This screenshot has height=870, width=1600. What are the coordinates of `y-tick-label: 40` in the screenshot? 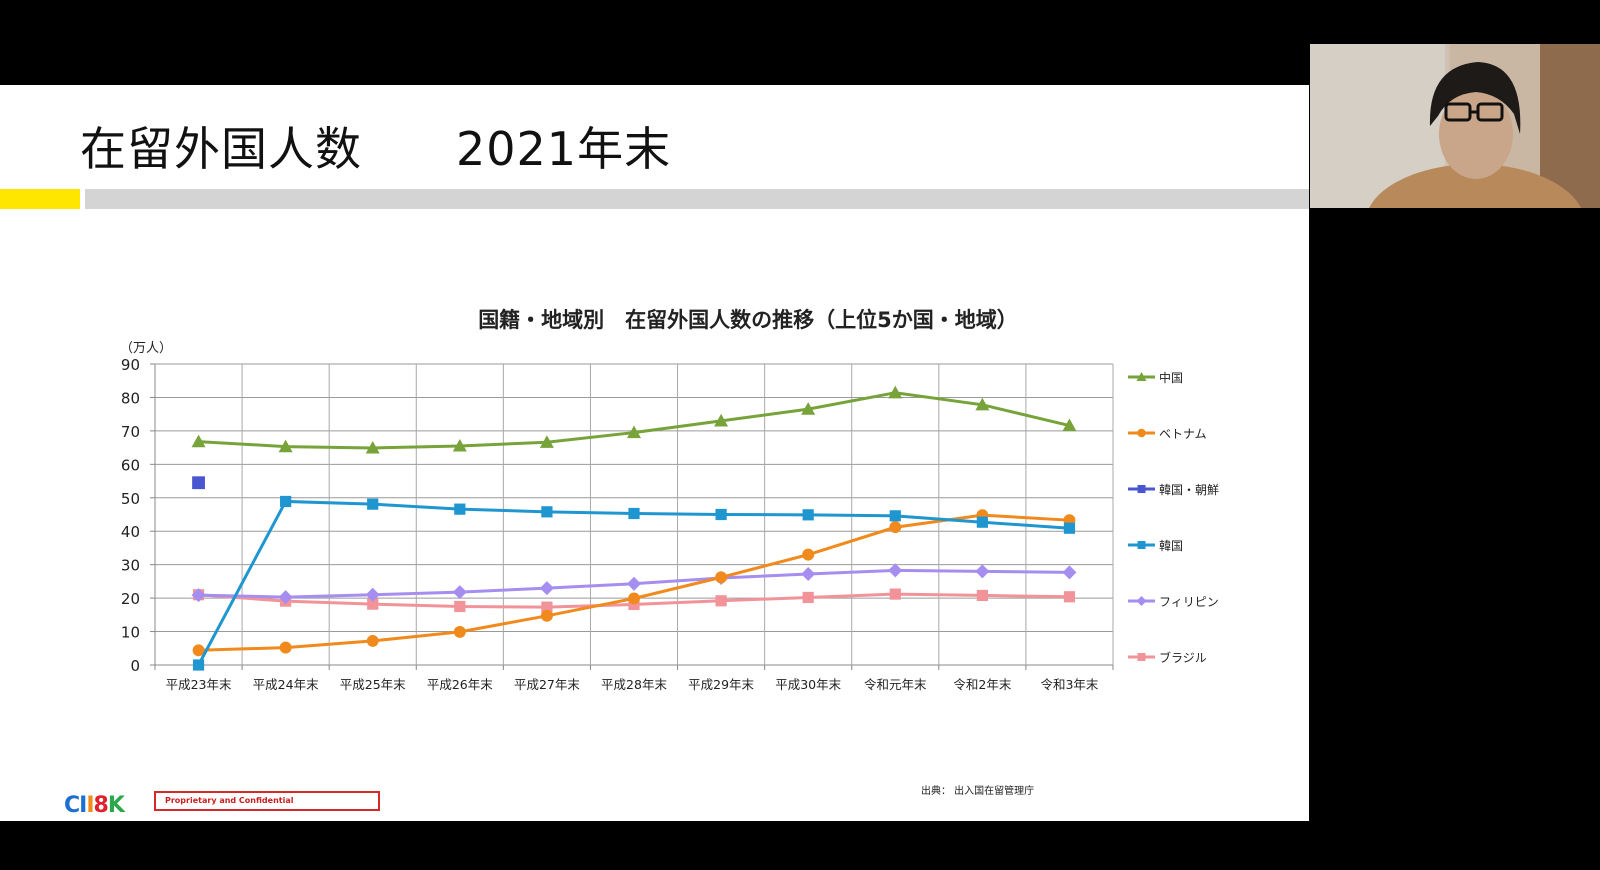 It's located at (130, 532).